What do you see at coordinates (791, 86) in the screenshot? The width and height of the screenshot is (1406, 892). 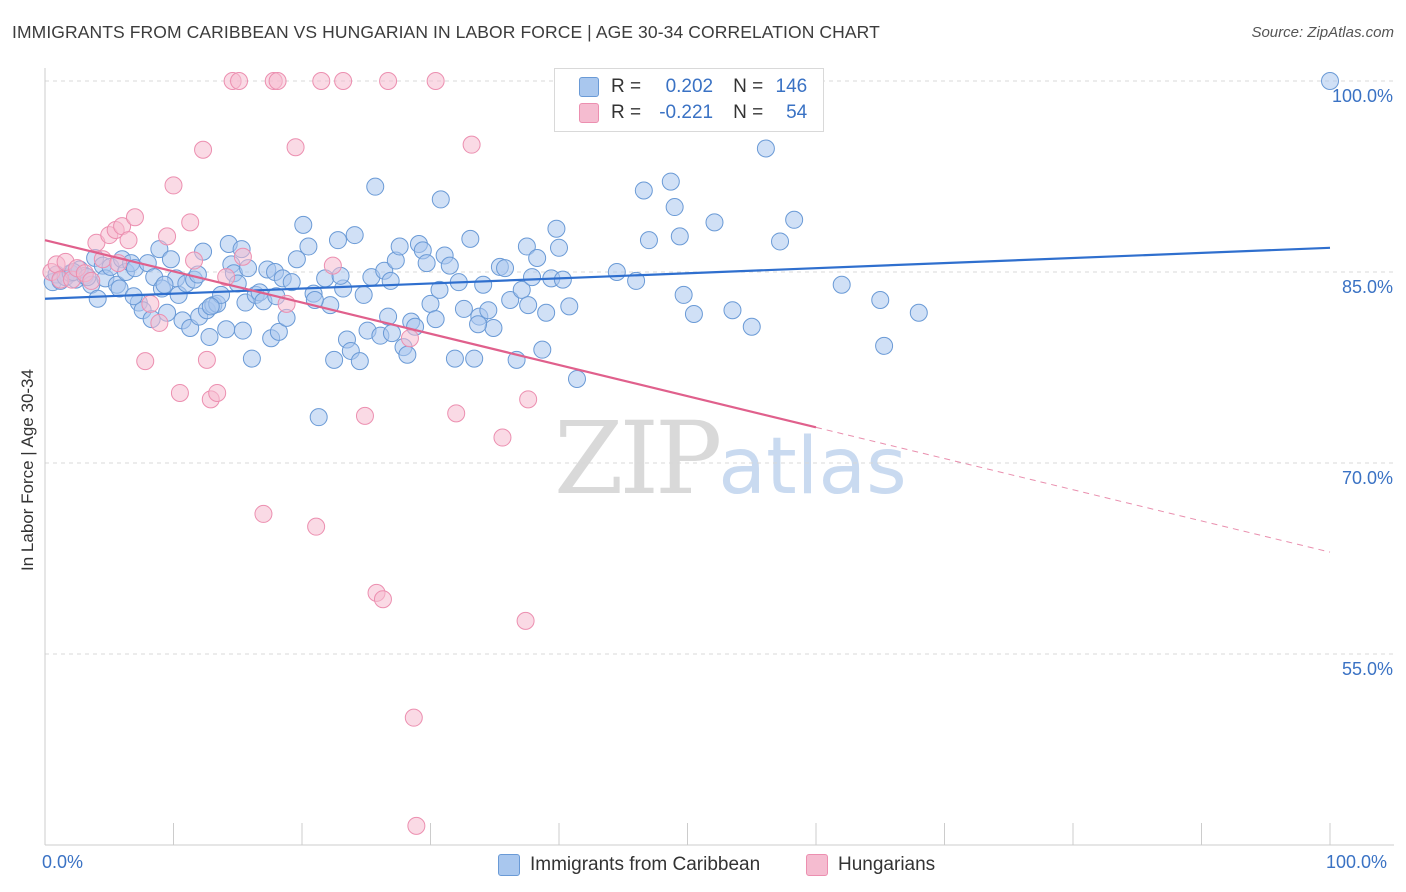 I see `legend-n-value: 146` at bounding box center [791, 86].